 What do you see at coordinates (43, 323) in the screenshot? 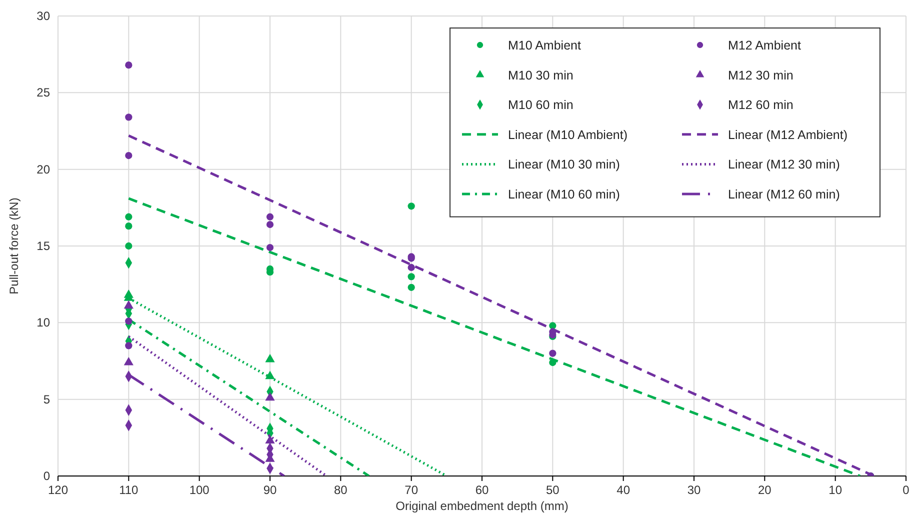
I see `y-tick-label: 10` at bounding box center [43, 323].